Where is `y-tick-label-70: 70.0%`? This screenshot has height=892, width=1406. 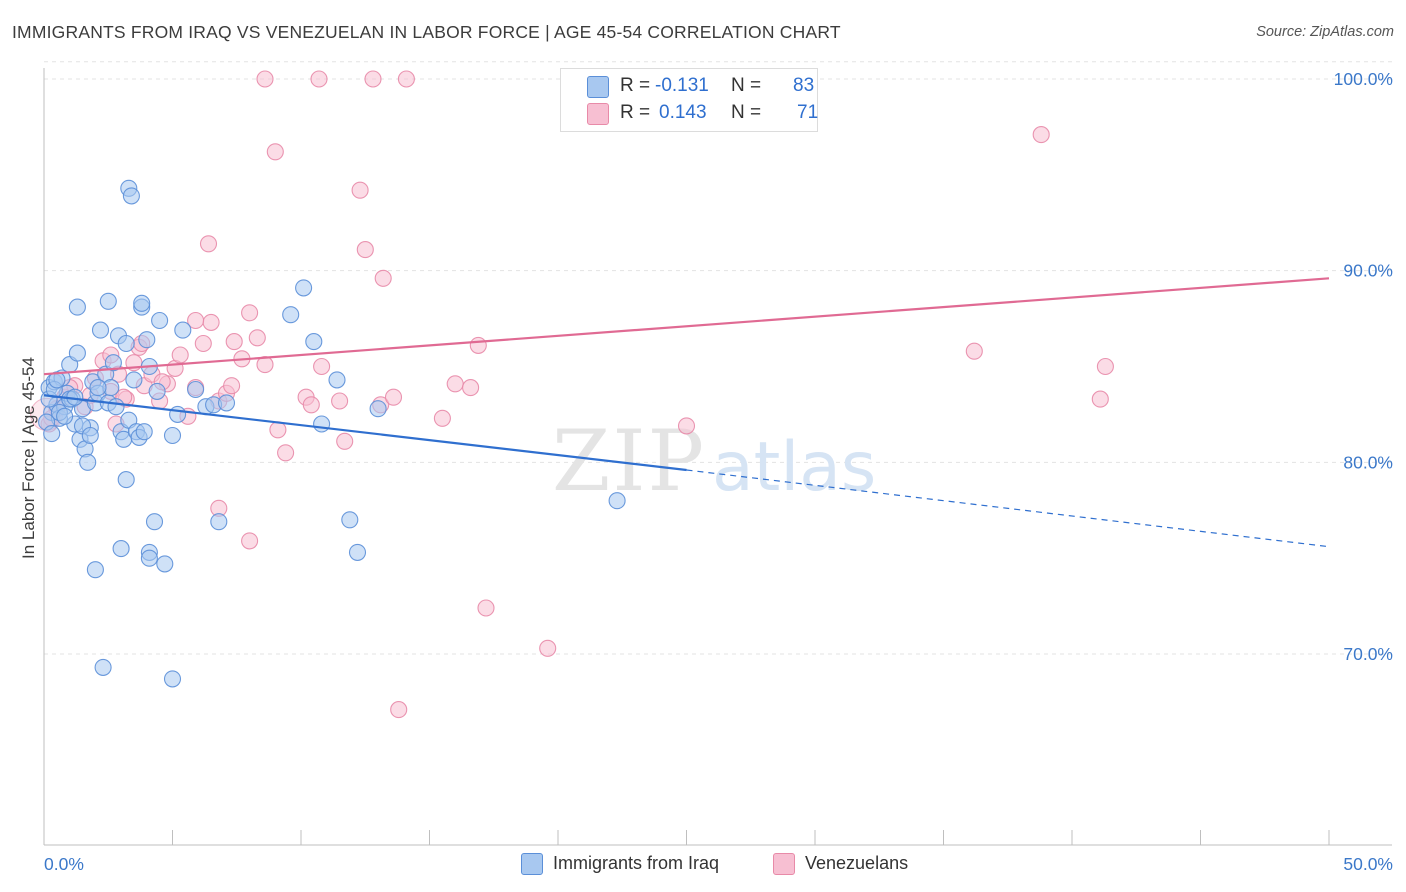 y-tick-label-70: 70.0% is located at coordinates (1368, 654).